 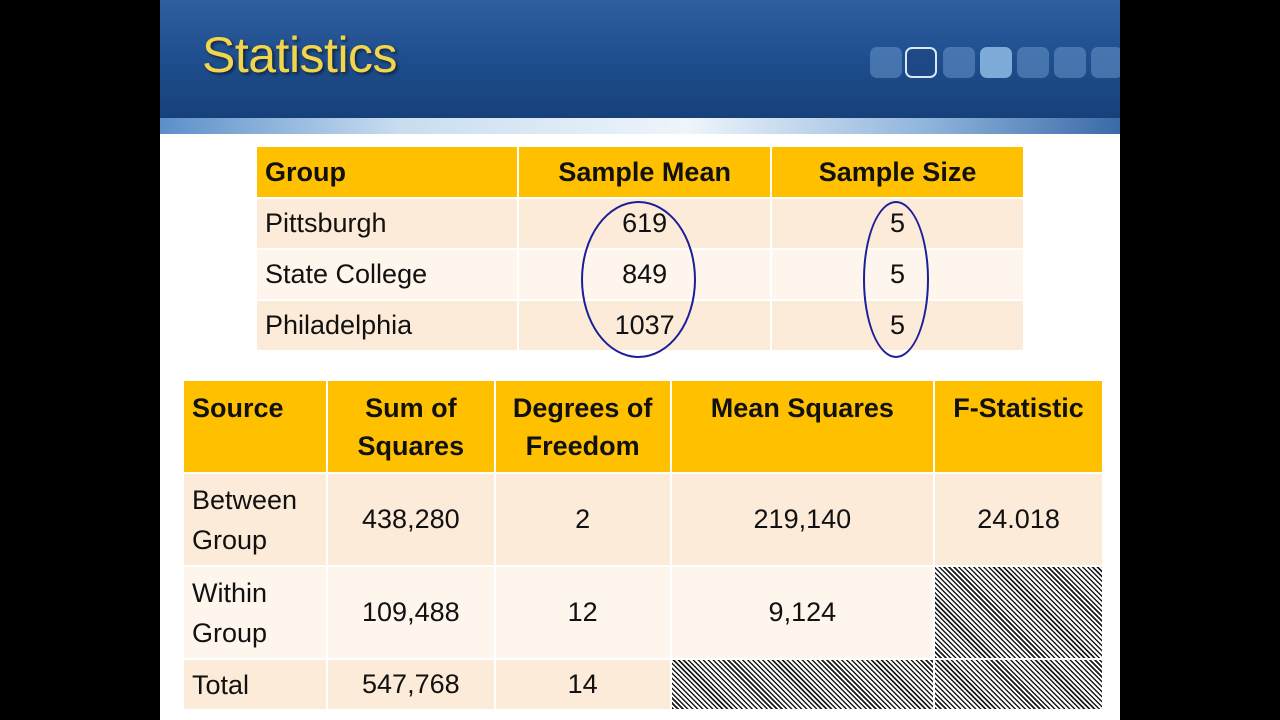 What do you see at coordinates (582, 426) in the screenshot?
I see `header-degrees-of-freedom: Degrees of Freedom` at bounding box center [582, 426].